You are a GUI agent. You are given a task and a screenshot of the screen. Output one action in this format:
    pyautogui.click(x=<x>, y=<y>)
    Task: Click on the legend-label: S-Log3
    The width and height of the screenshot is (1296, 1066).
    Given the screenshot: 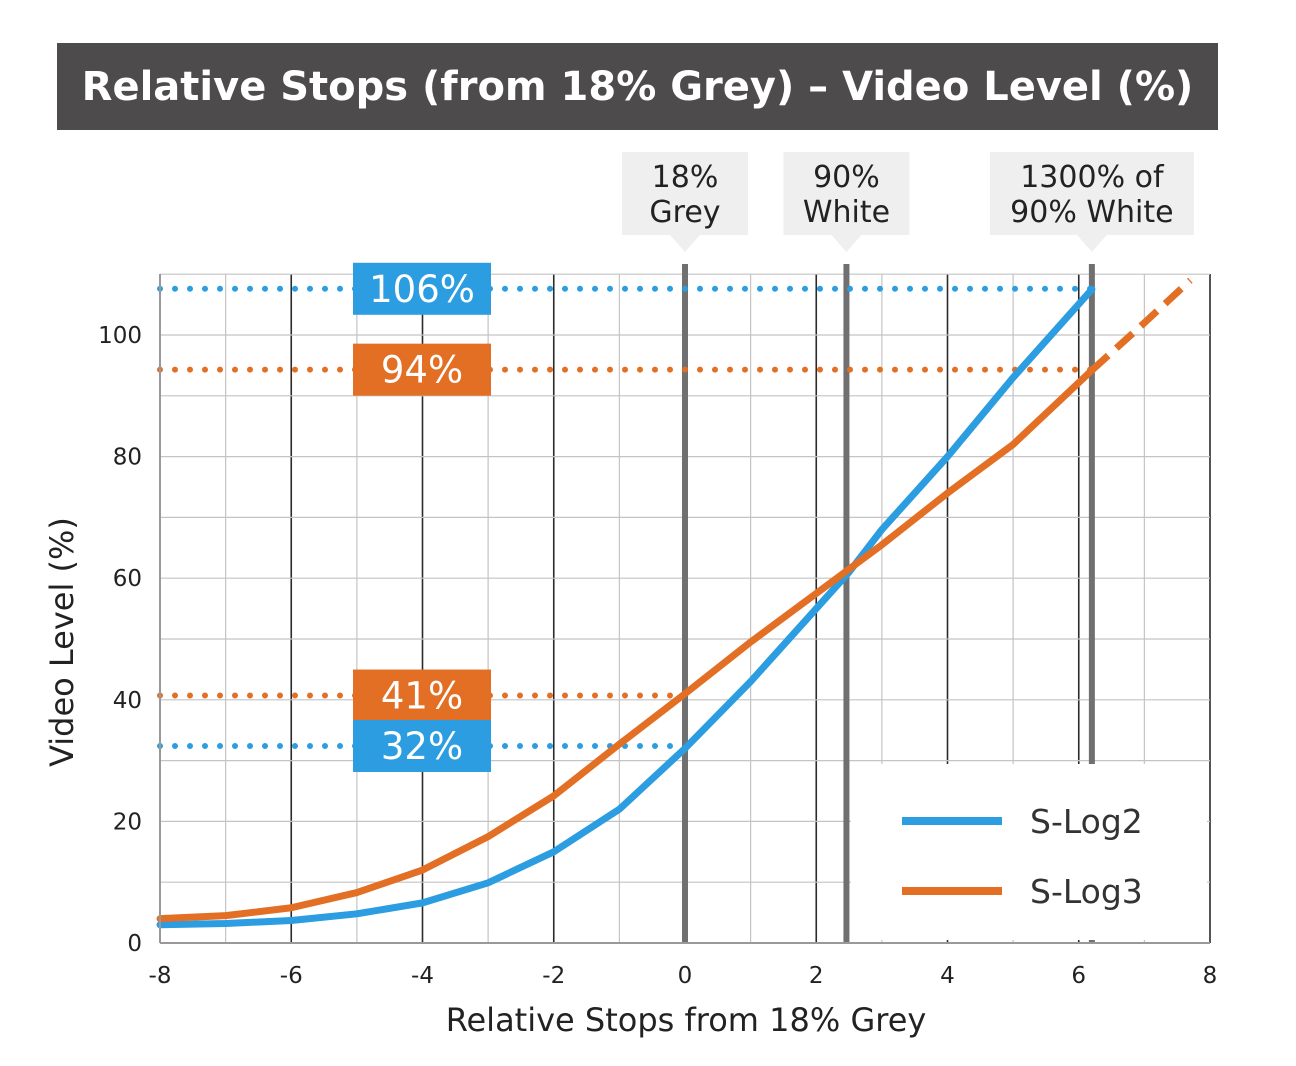 What is the action you would take?
    pyautogui.click(x=1086, y=891)
    